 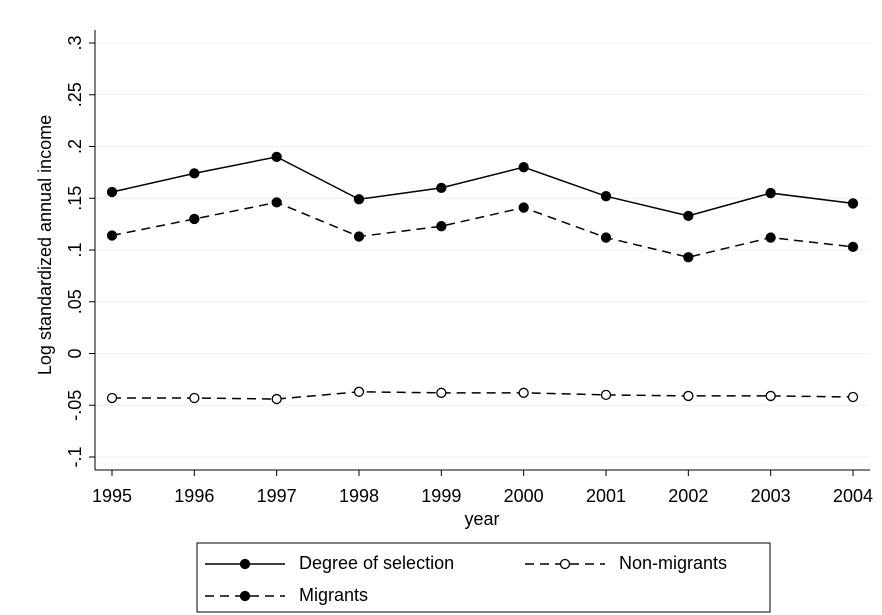 I want to click on y-tick-label: .1, so click(x=75, y=249).